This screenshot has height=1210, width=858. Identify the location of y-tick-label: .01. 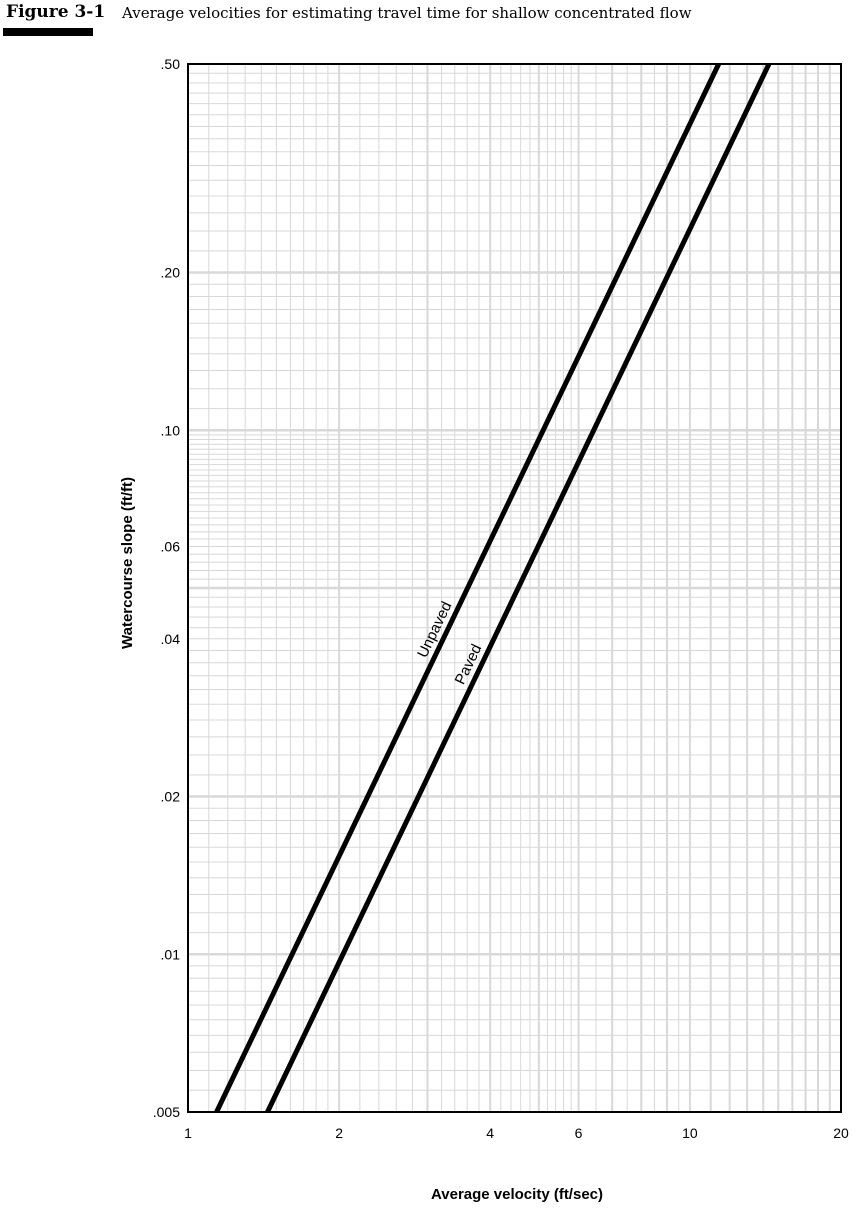
(171, 954).